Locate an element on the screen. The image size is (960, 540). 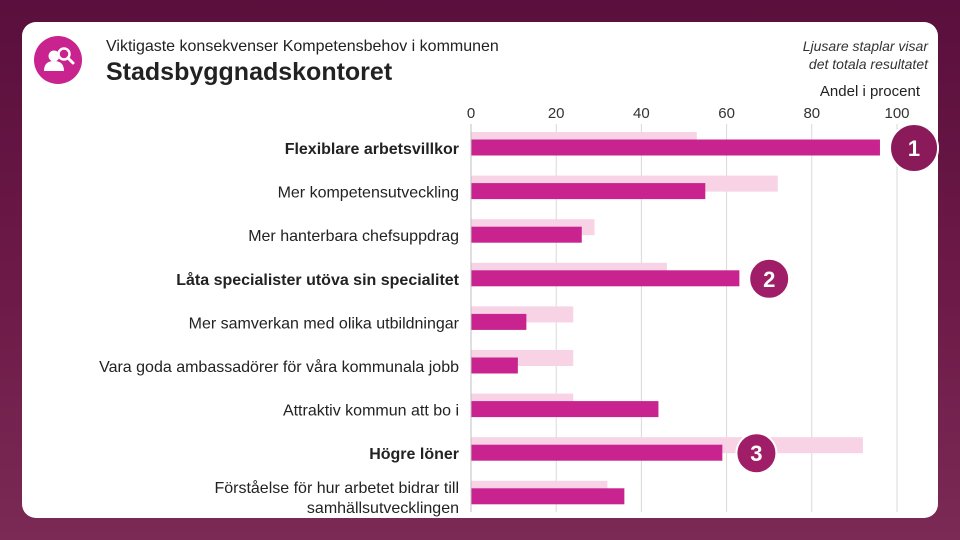
logo-badge is located at coordinates (58, 60).